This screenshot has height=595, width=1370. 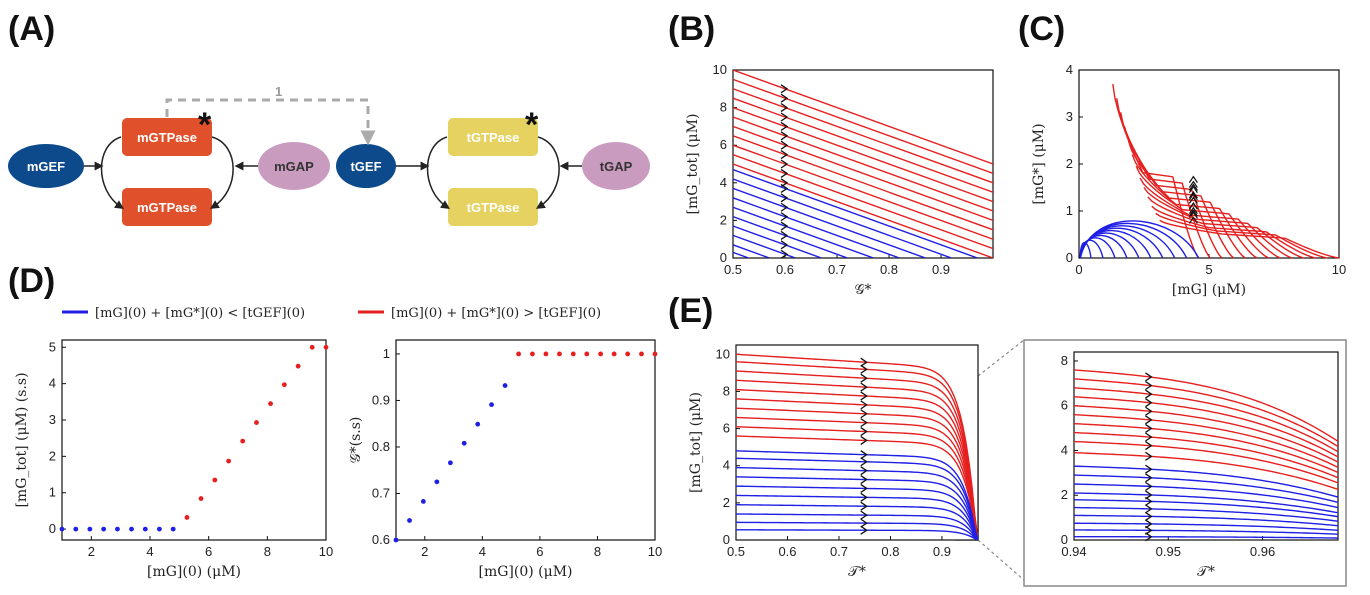 I want to click on mgtpase-active-node, so click(x=167, y=137).